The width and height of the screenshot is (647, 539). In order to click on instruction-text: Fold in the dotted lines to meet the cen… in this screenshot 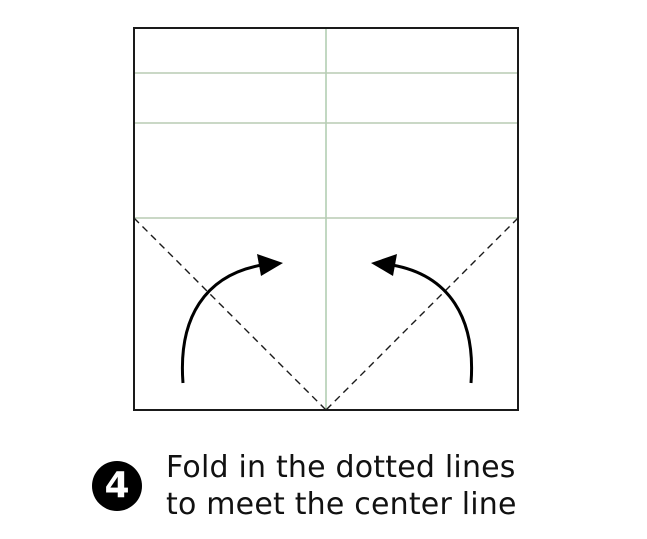, I will do `click(386, 486)`.